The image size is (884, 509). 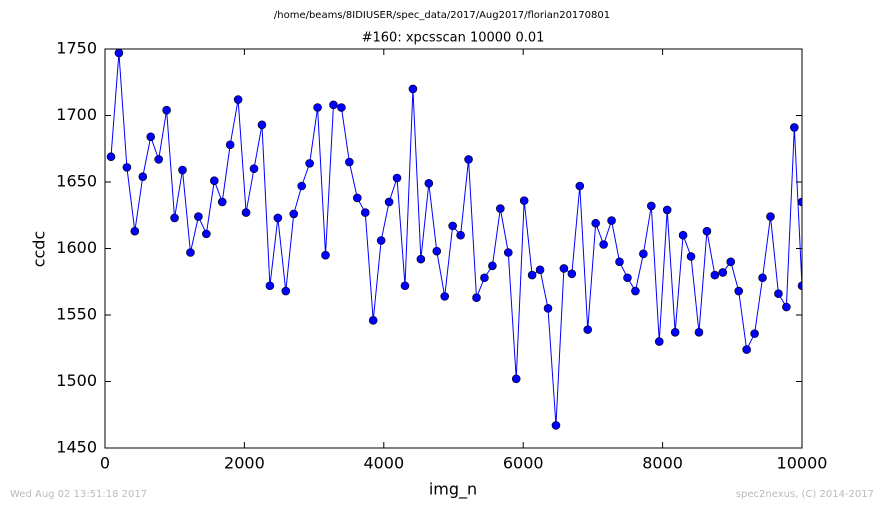 I want to click on x-tick-label: 4000, so click(x=383, y=463).